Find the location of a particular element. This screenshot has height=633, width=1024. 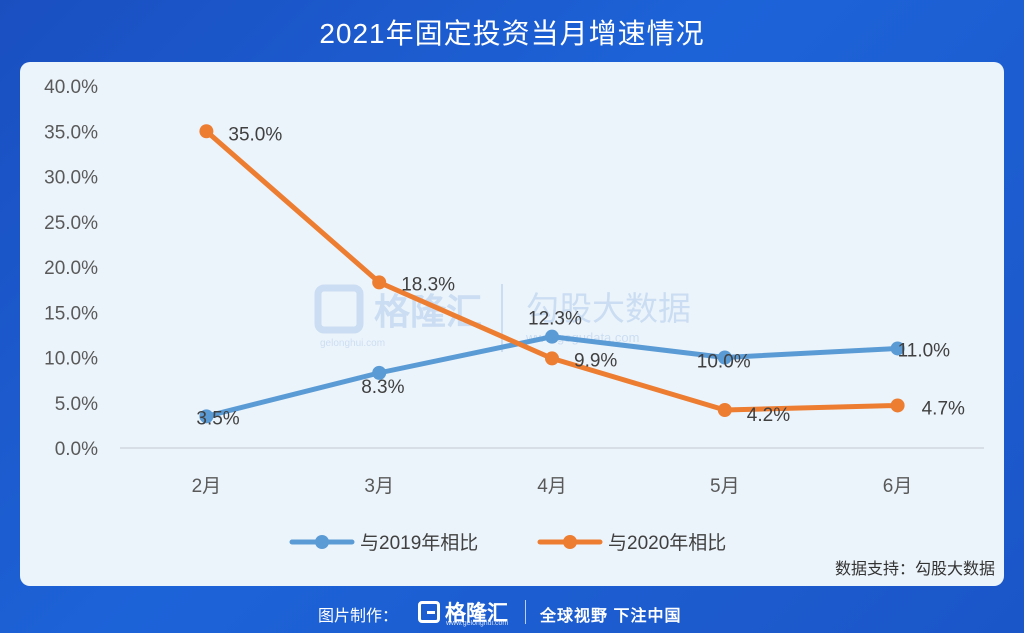

footer-logo: 格隆汇 is located at coordinates (463, 612).